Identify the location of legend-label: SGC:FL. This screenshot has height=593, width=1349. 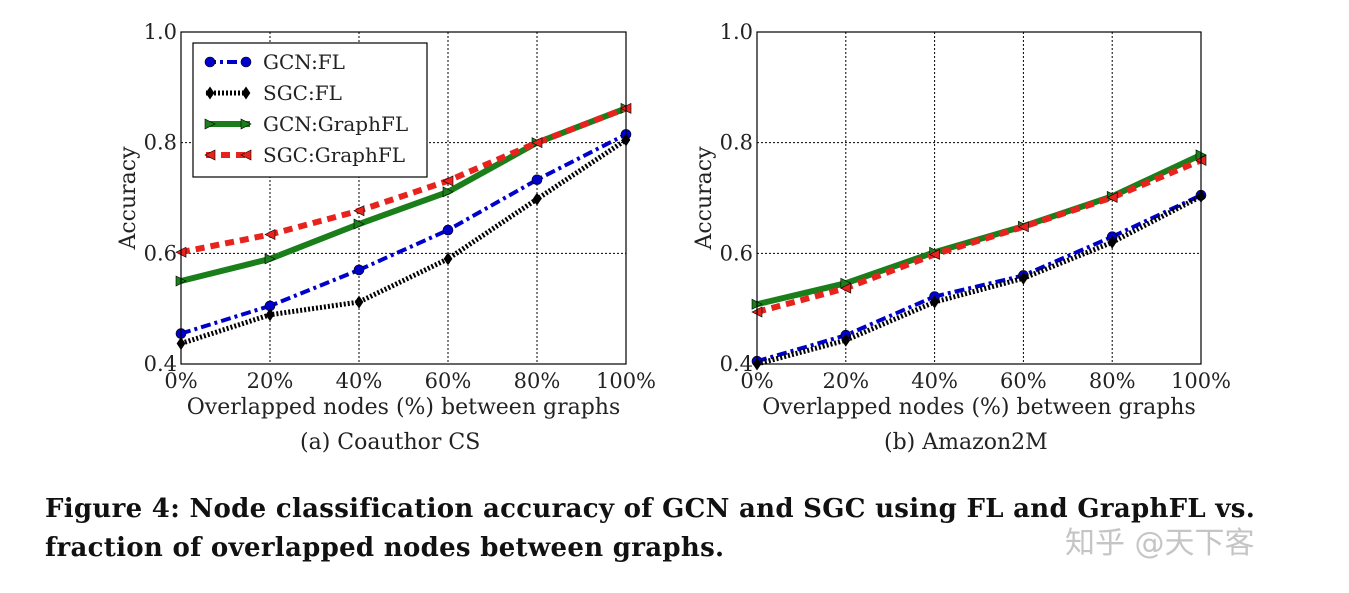
(302, 93).